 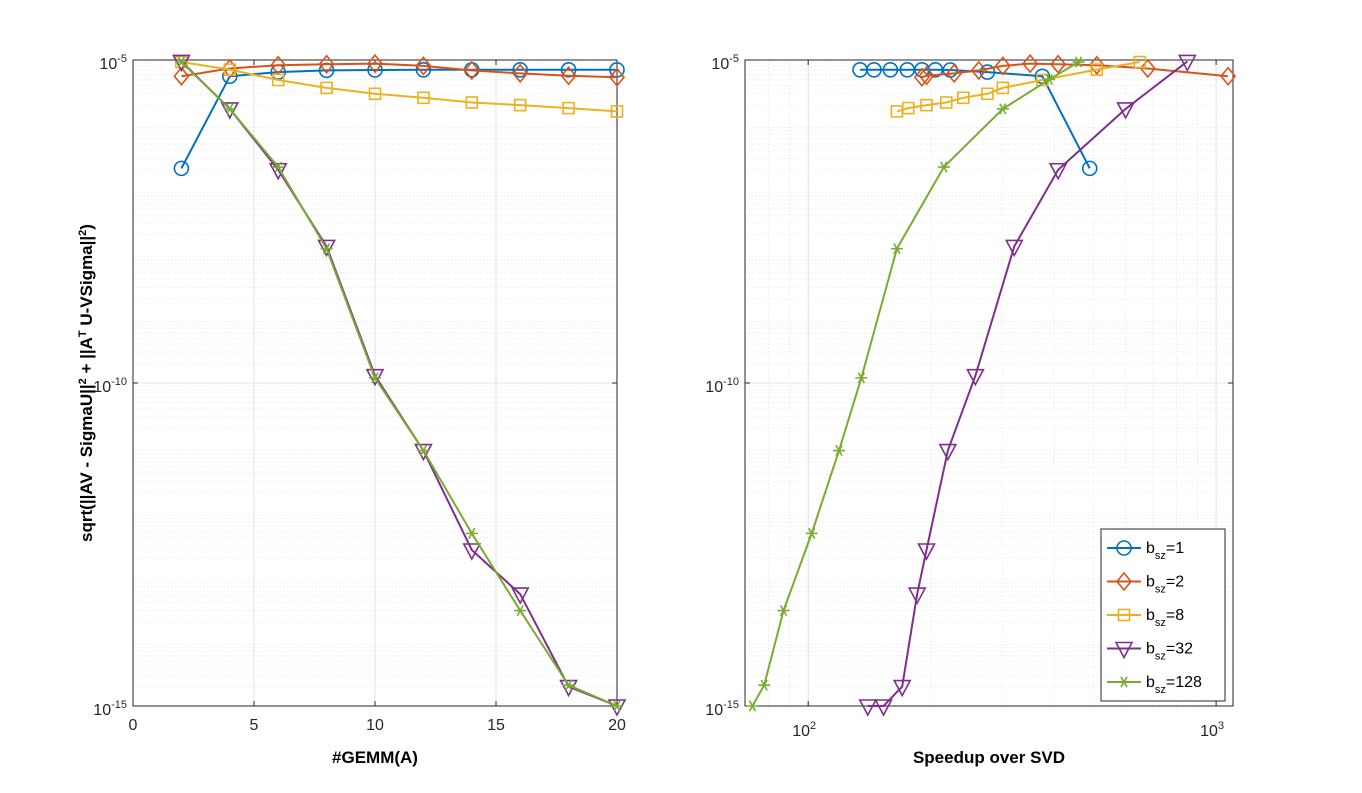 I want to click on legend-label: bsz=1, so click(x=1165, y=551).